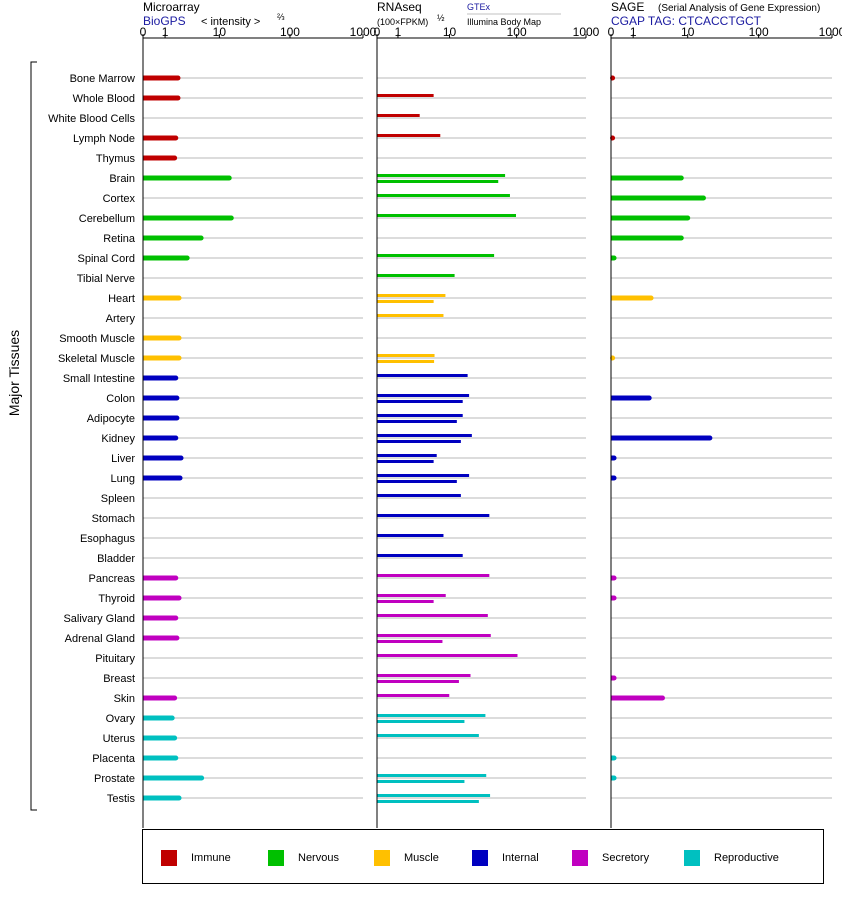  I want to click on tissue-label: Thymus, so click(116, 159).